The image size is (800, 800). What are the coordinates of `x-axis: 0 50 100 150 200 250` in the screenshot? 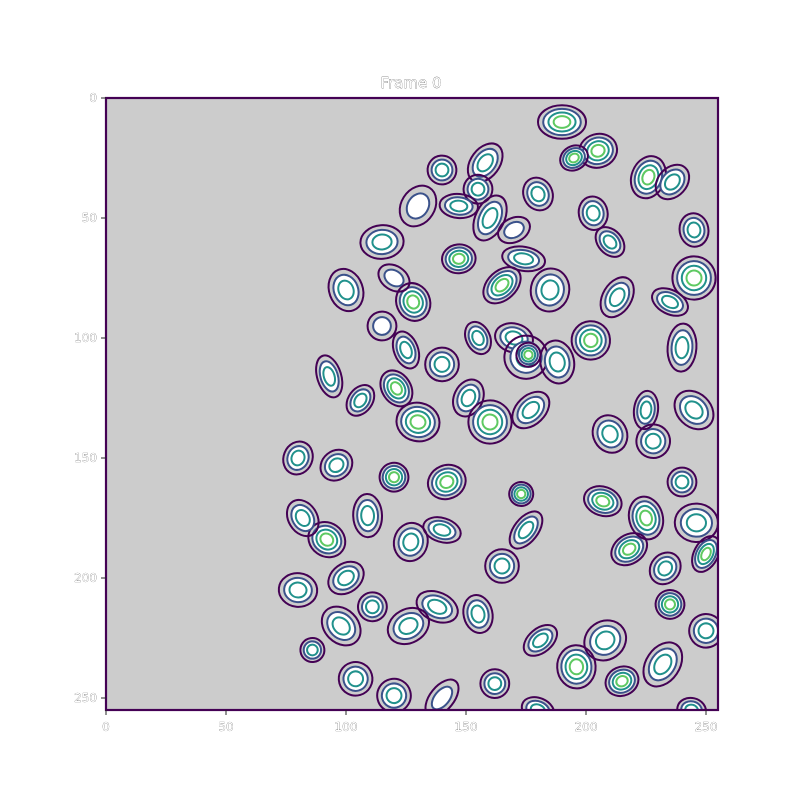 It's located at (410, 722).